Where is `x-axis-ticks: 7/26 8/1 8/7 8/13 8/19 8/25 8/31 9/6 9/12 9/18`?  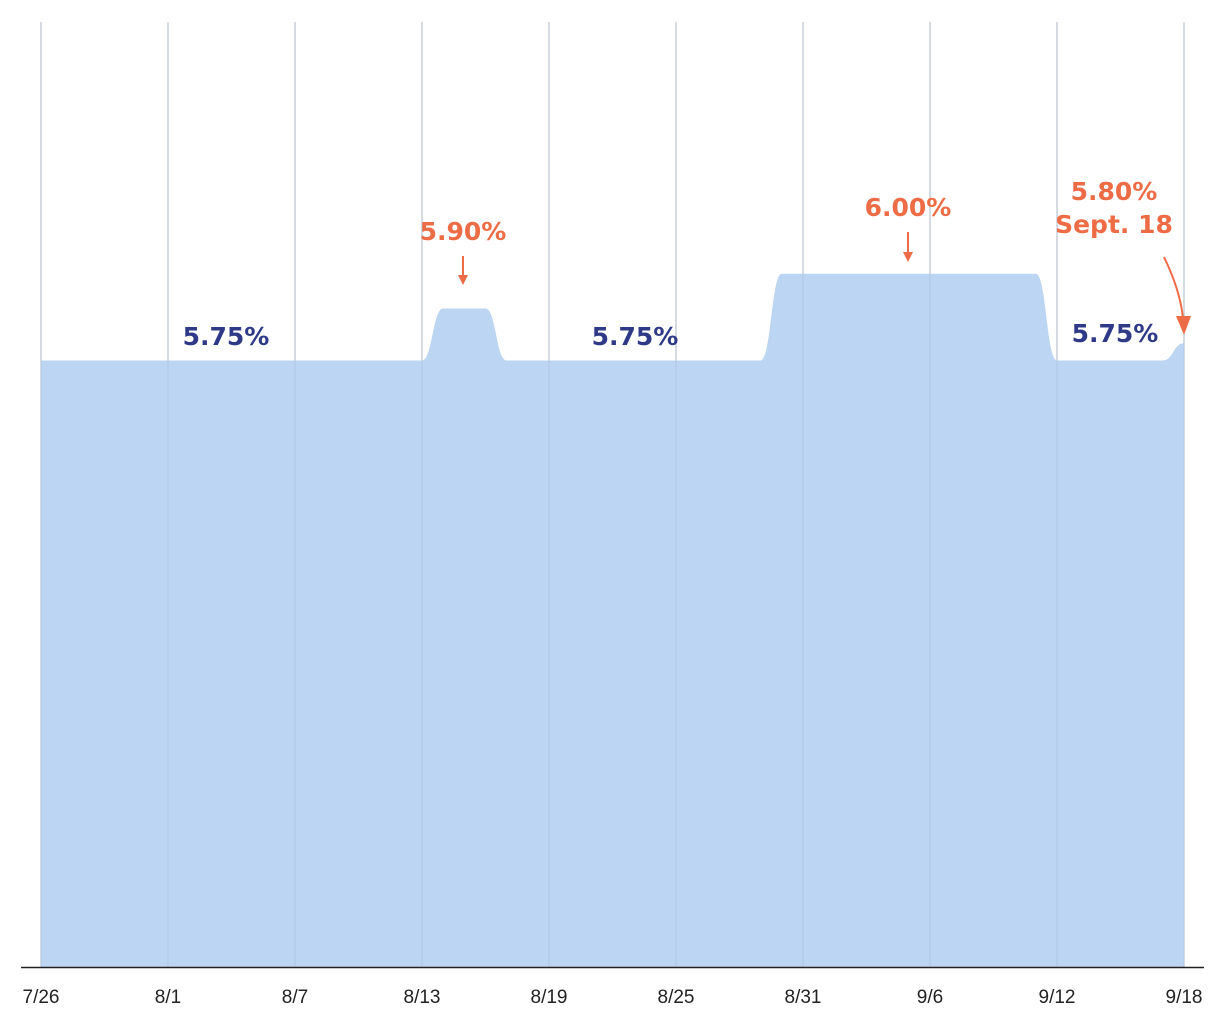
x-axis-ticks: 7/26 8/1 8/7 8/13 8/19 8/25 8/31 9/6 9/12 9/18 is located at coordinates (613, 997).